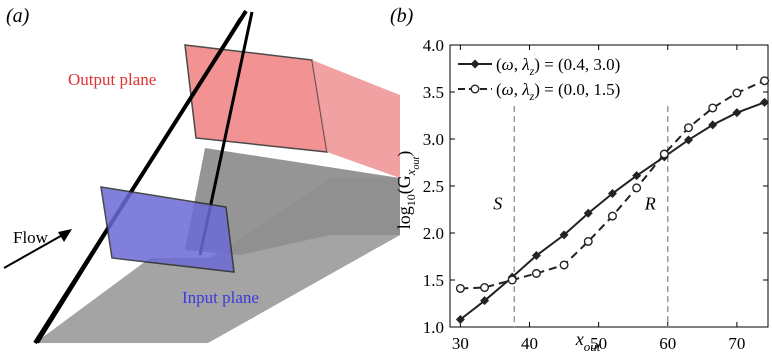 The height and width of the screenshot is (357, 772). Describe the element at coordinates (529, 343) in the screenshot. I see `x-tick-label: 40` at that location.